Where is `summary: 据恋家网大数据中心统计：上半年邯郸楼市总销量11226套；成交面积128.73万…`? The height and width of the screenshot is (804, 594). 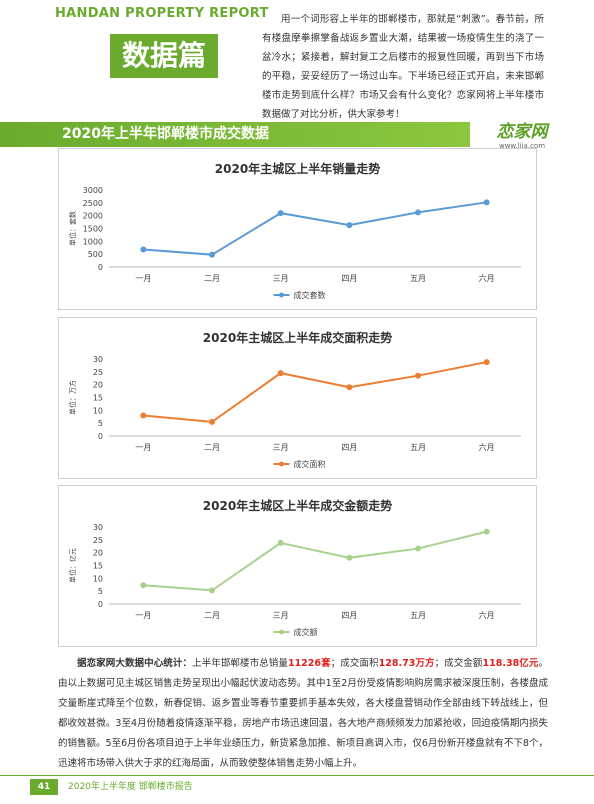 summary: 据恋家网大数据中心统计：上半年邯郸楼市总销量11226套；成交面积128.73万… is located at coordinates (303, 714).